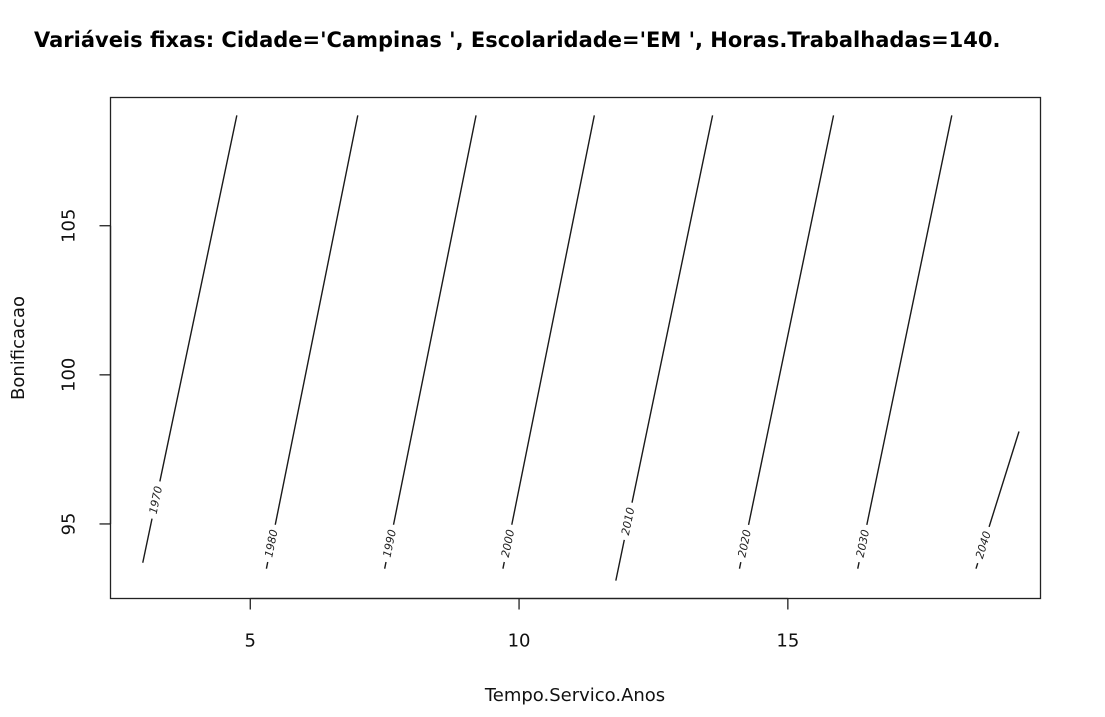  What do you see at coordinates (905, 342) in the screenshot?
I see `contour-line-2030` at bounding box center [905, 342].